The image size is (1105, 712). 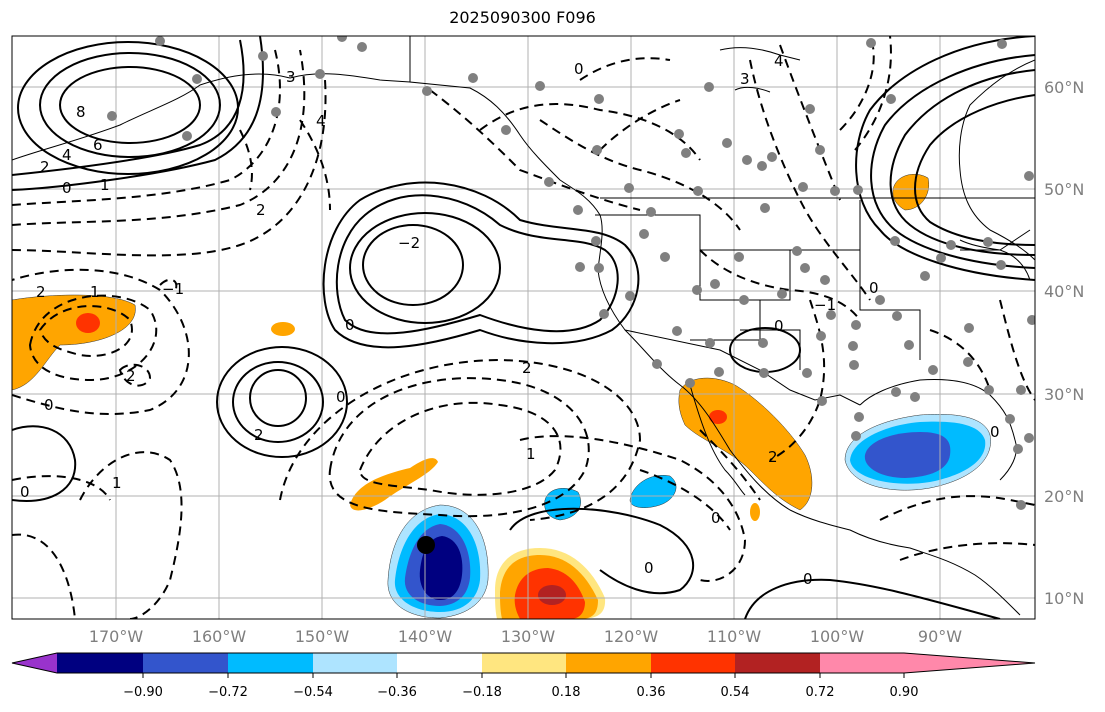 I want to click on lat-label: 30°N, so click(x=1064, y=394).